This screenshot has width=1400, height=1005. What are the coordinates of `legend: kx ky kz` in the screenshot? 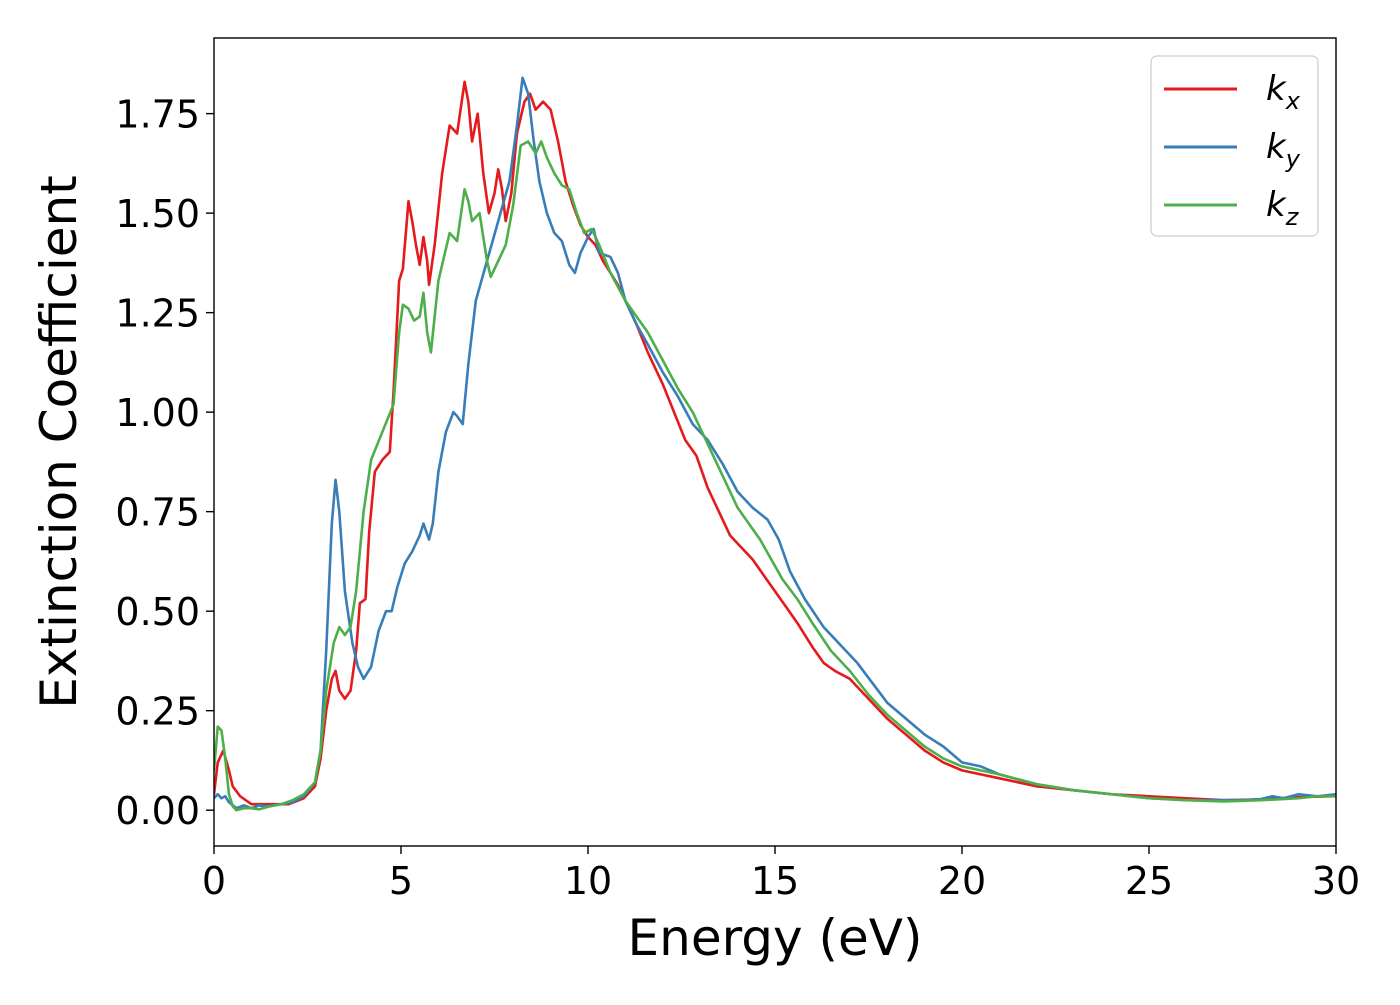 It's located at (1234, 146).